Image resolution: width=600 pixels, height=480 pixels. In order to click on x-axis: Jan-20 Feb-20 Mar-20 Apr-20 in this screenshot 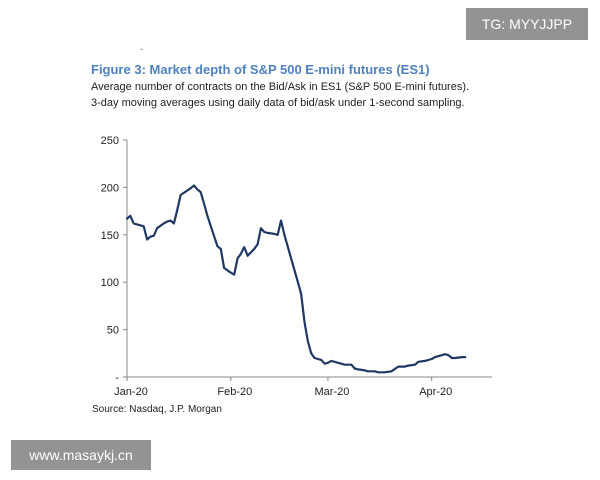, I will do `click(303, 387)`.